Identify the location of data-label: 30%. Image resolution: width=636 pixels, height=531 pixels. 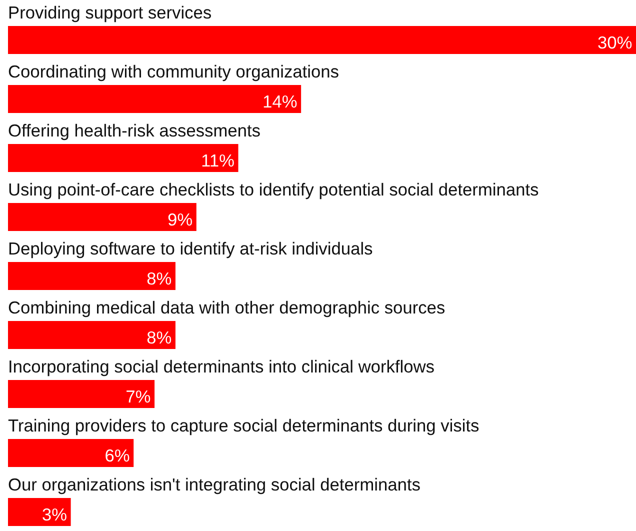
(615, 42).